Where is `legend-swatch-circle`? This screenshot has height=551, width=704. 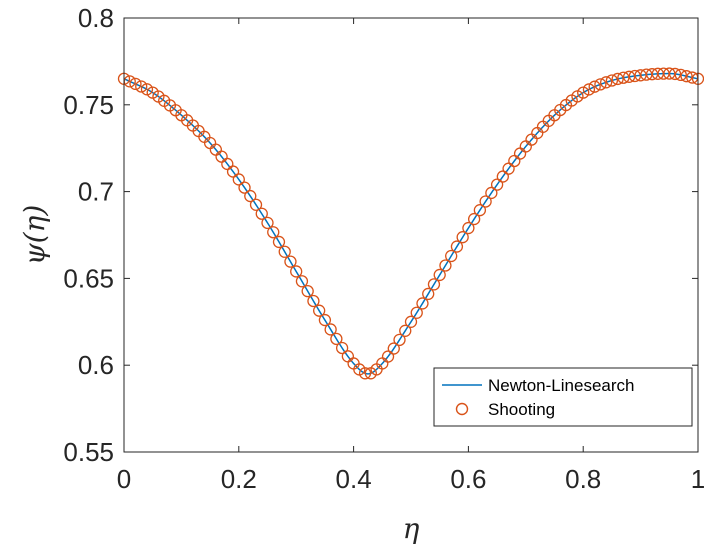 legend-swatch-circle is located at coordinates (462, 409).